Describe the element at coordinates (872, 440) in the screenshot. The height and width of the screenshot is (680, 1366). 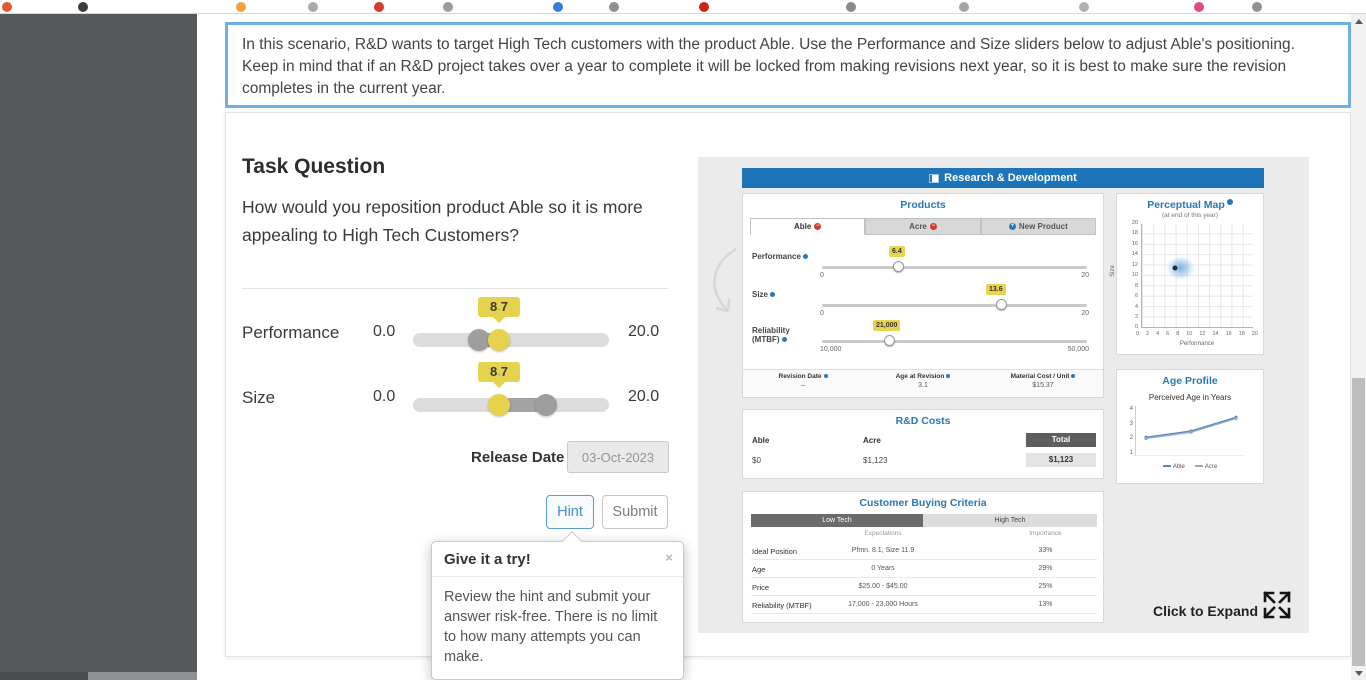
I see `cost-col-acre: Acre` at that location.